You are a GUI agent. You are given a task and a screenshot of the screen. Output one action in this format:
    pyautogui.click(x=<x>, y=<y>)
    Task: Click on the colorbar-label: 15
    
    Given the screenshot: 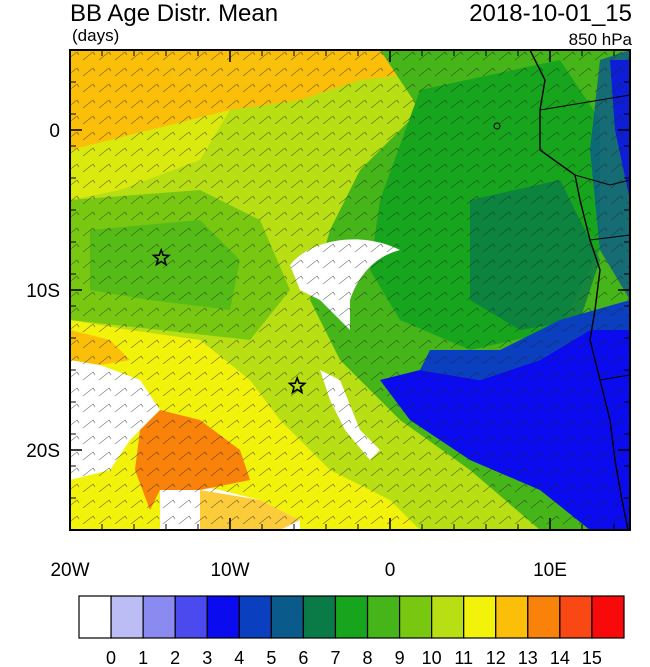 What is the action you would take?
    pyautogui.click(x=592, y=657)
    